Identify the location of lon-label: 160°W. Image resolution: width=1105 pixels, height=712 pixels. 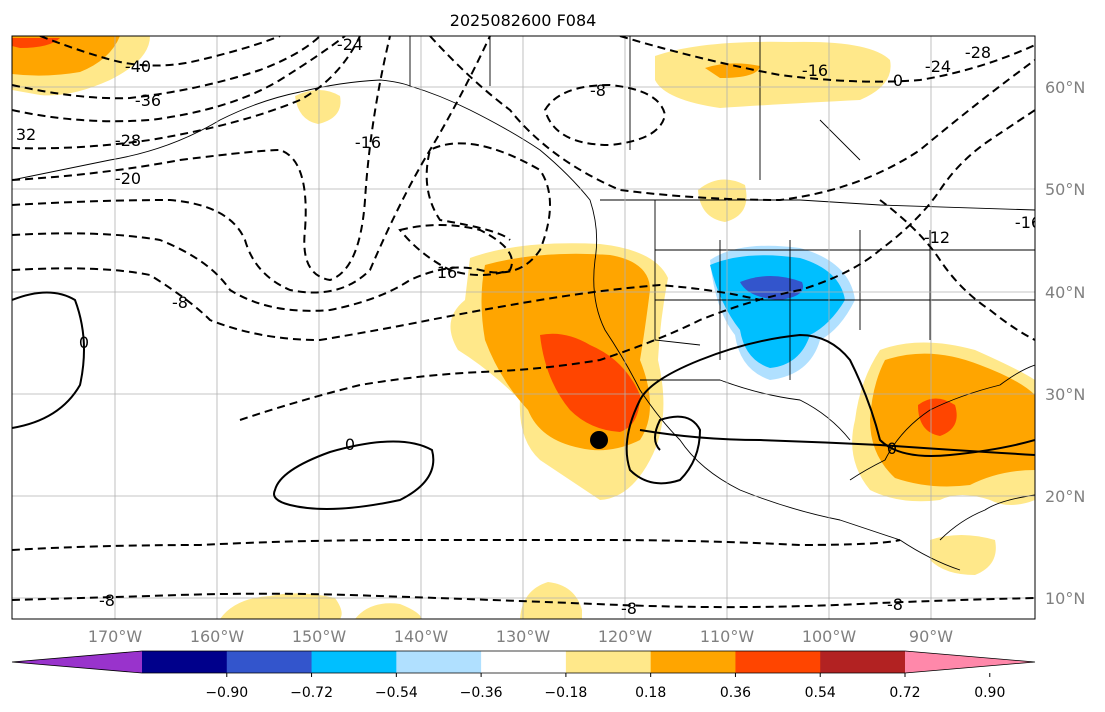
(217, 636).